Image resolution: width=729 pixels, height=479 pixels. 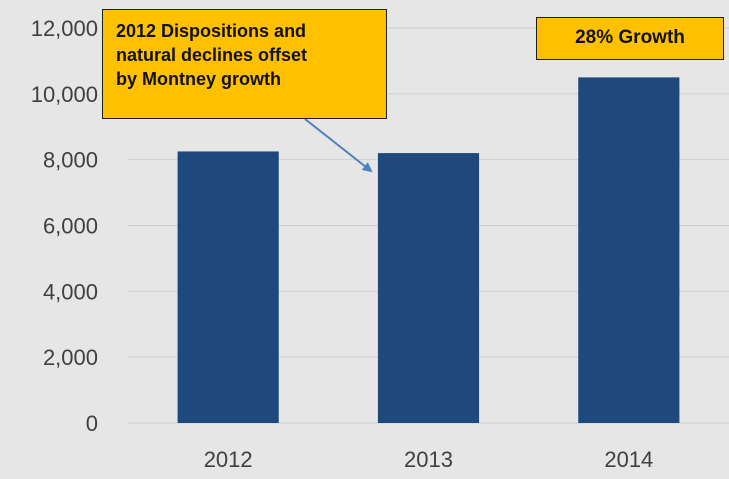 What do you see at coordinates (630, 38) in the screenshot?
I see `annotation-growth: 28% Growth` at bounding box center [630, 38].